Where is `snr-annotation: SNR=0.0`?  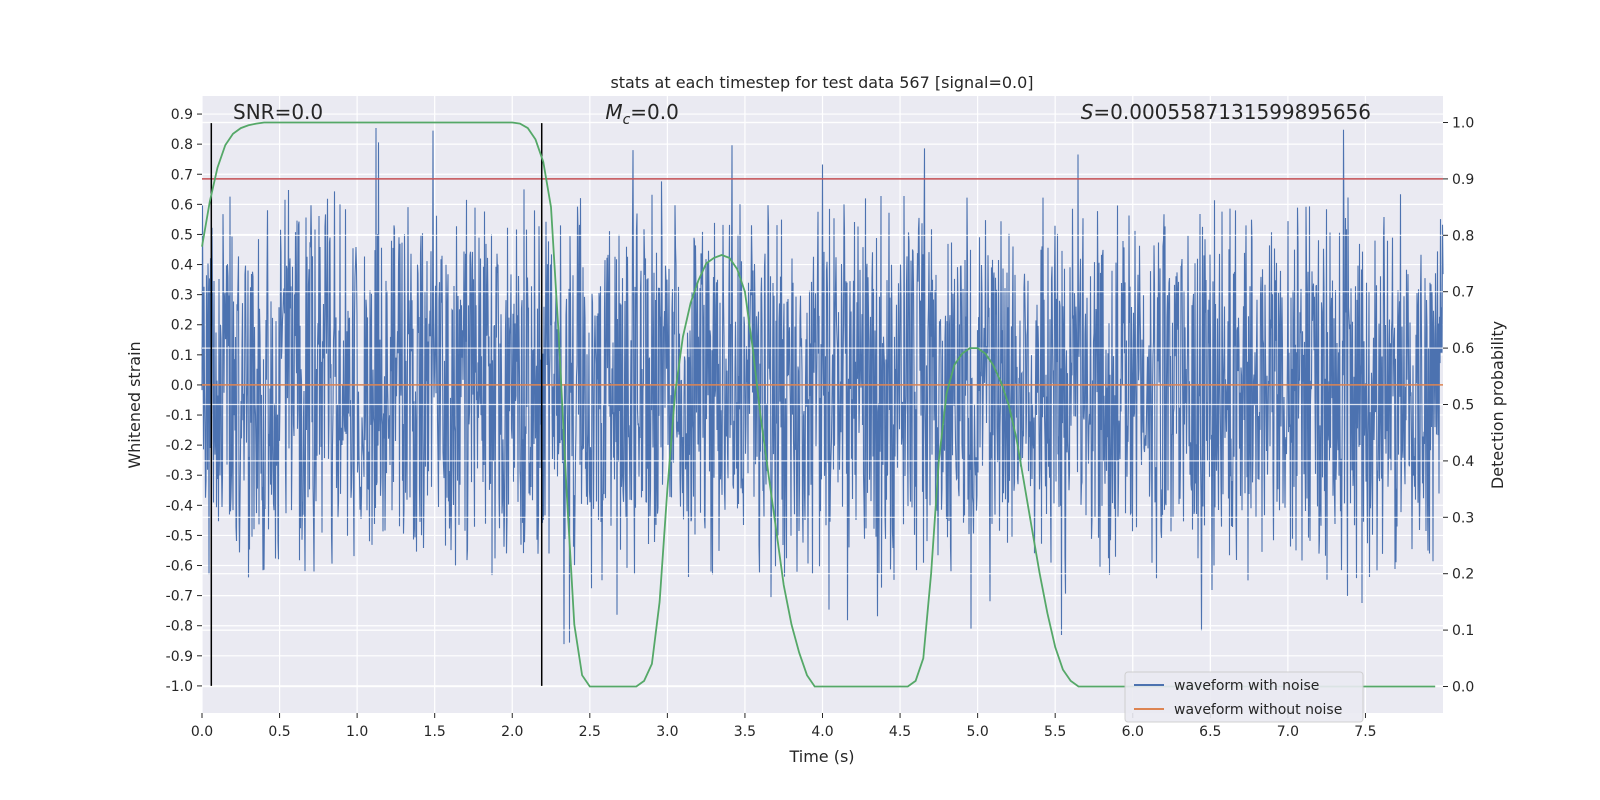
snr-annotation: SNR=0.0 is located at coordinates (278, 112).